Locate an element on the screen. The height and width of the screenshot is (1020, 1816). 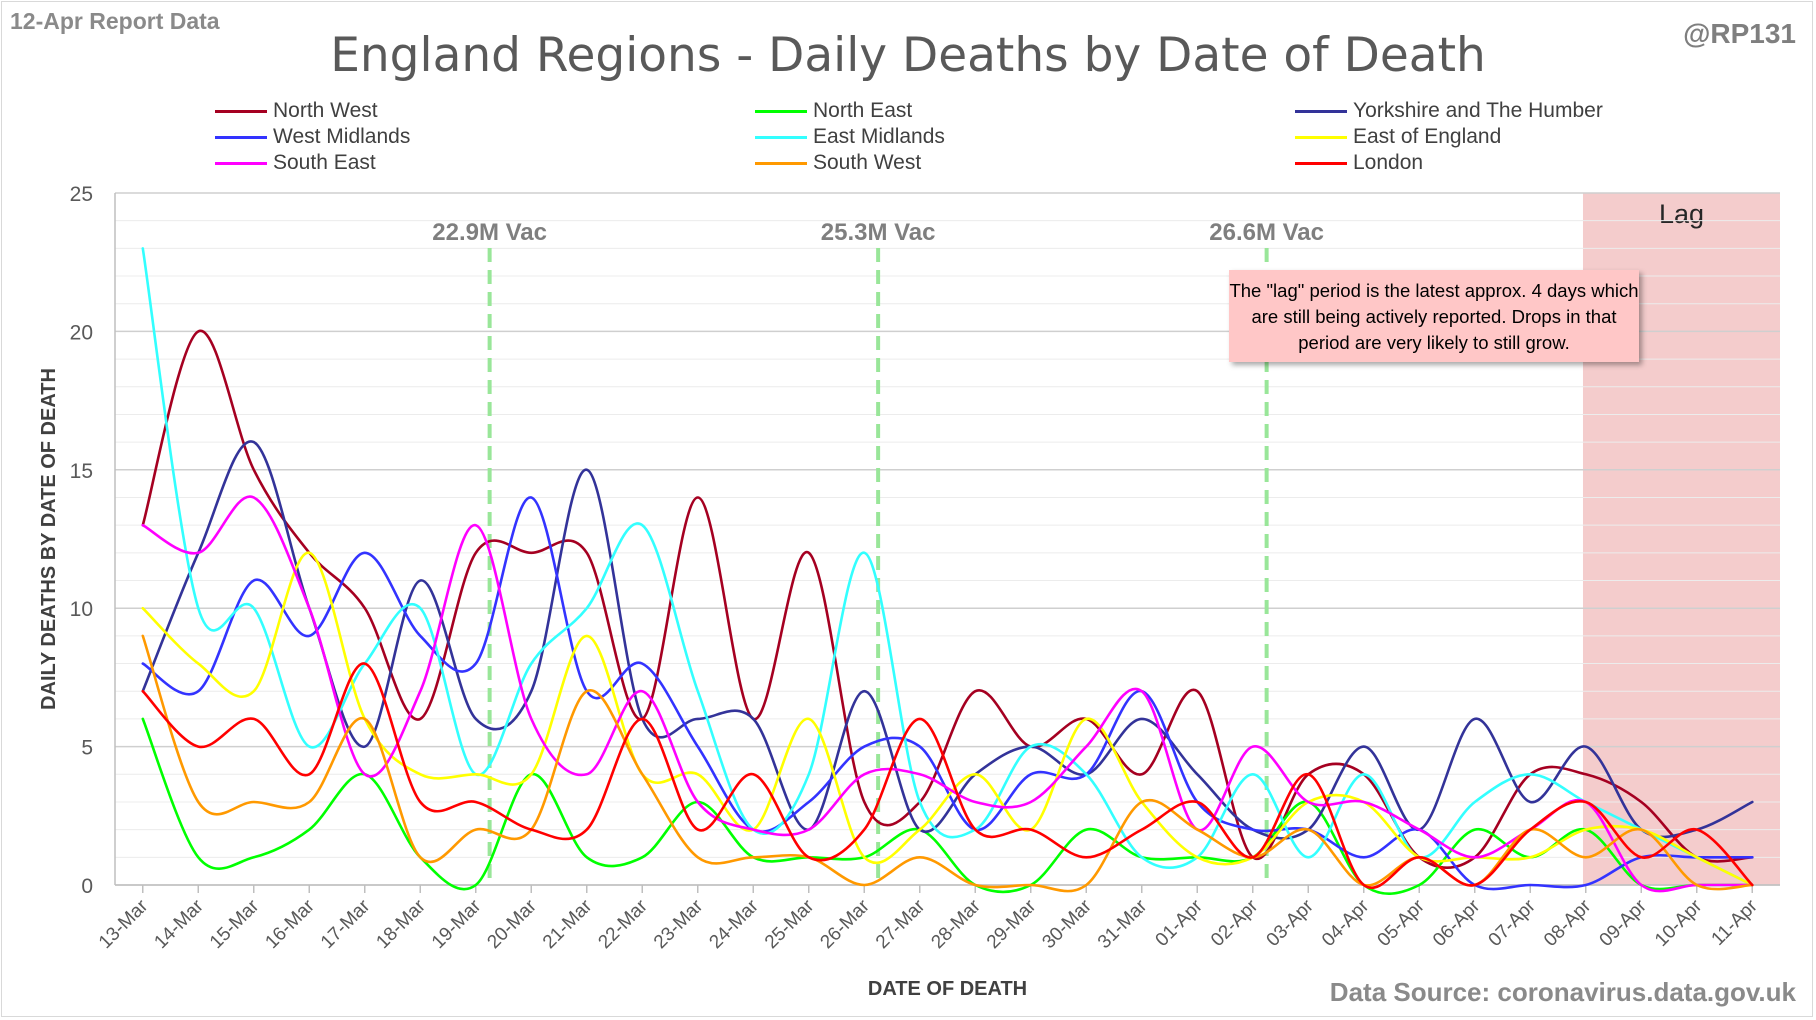
y-axis-title: DAILY DEATHS BY DATE OF DEATH is located at coordinates (49, 539).